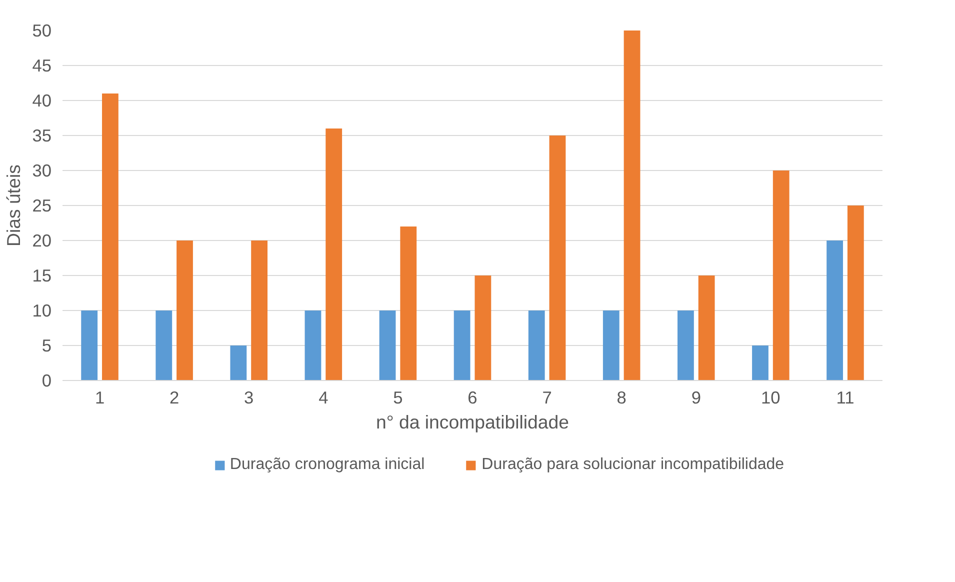  Describe the element at coordinates (42, 136) in the screenshot. I see `y-tick-label: 35` at that location.